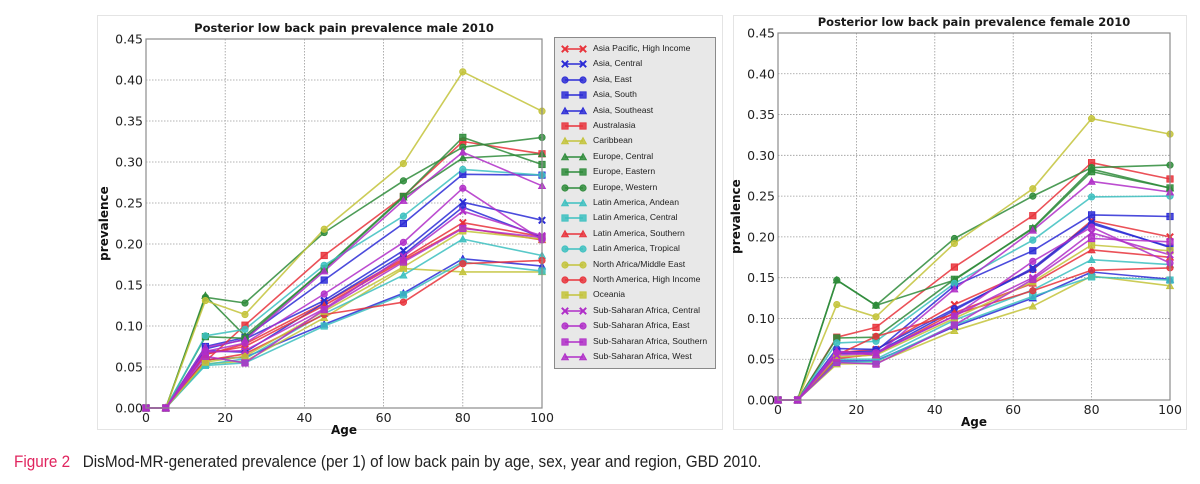 The height and width of the screenshot is (484, 1200). What do you see at coordinates (618, 63) in the screenshot?
I see `legend-label: Asia, Central` at bounding box center [618, 63].